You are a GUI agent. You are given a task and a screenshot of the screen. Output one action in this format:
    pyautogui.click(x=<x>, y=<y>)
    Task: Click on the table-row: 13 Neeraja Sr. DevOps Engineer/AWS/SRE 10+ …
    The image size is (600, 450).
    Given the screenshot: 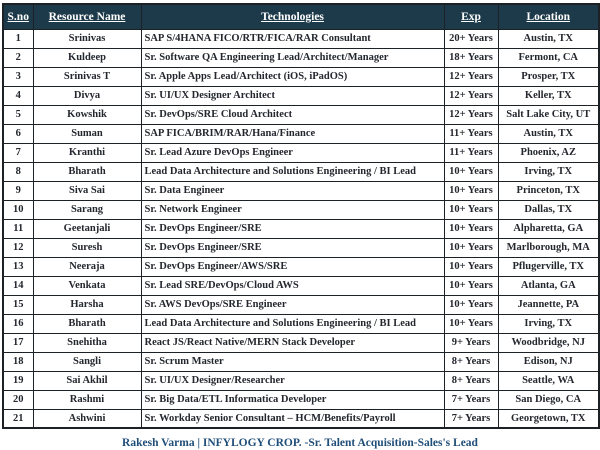 What is the action you would take?
    pyautogui.click(x=301, y=266)
    